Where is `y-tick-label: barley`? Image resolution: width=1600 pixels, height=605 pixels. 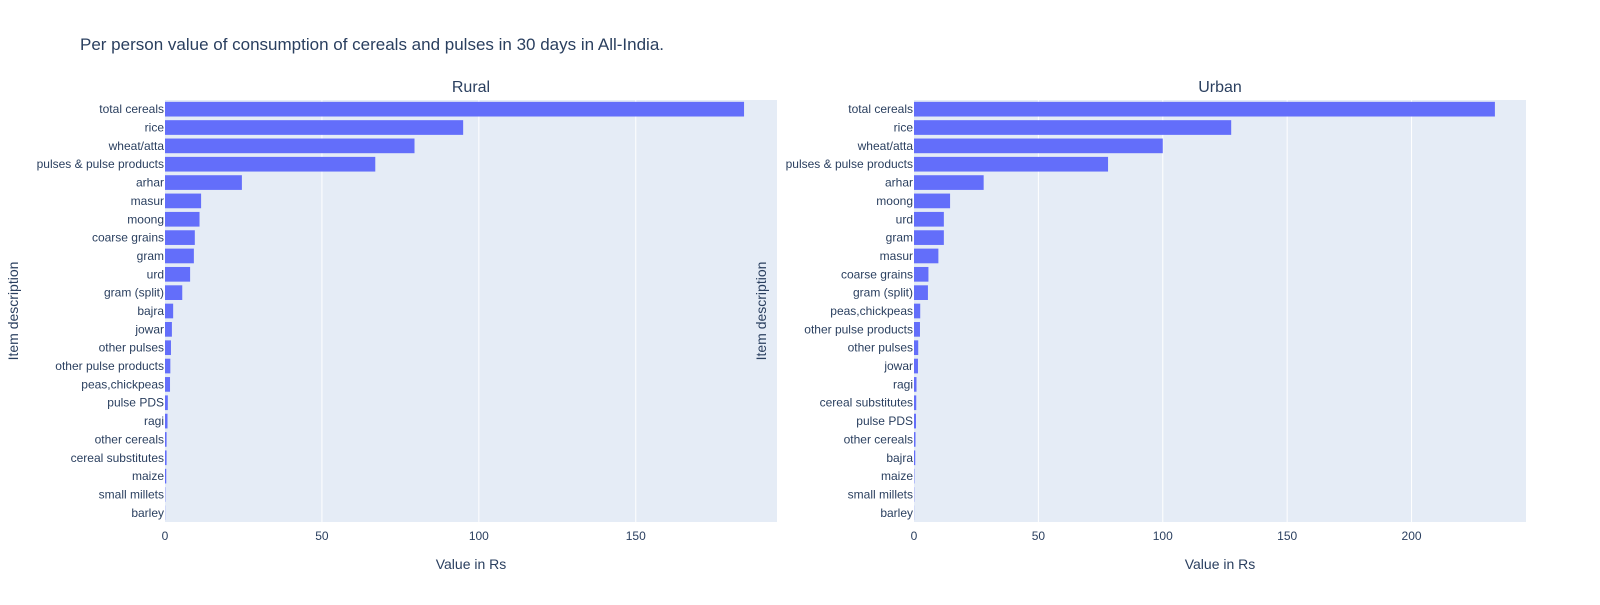 y-tick-label: barley is located at coordinates (896, 513).